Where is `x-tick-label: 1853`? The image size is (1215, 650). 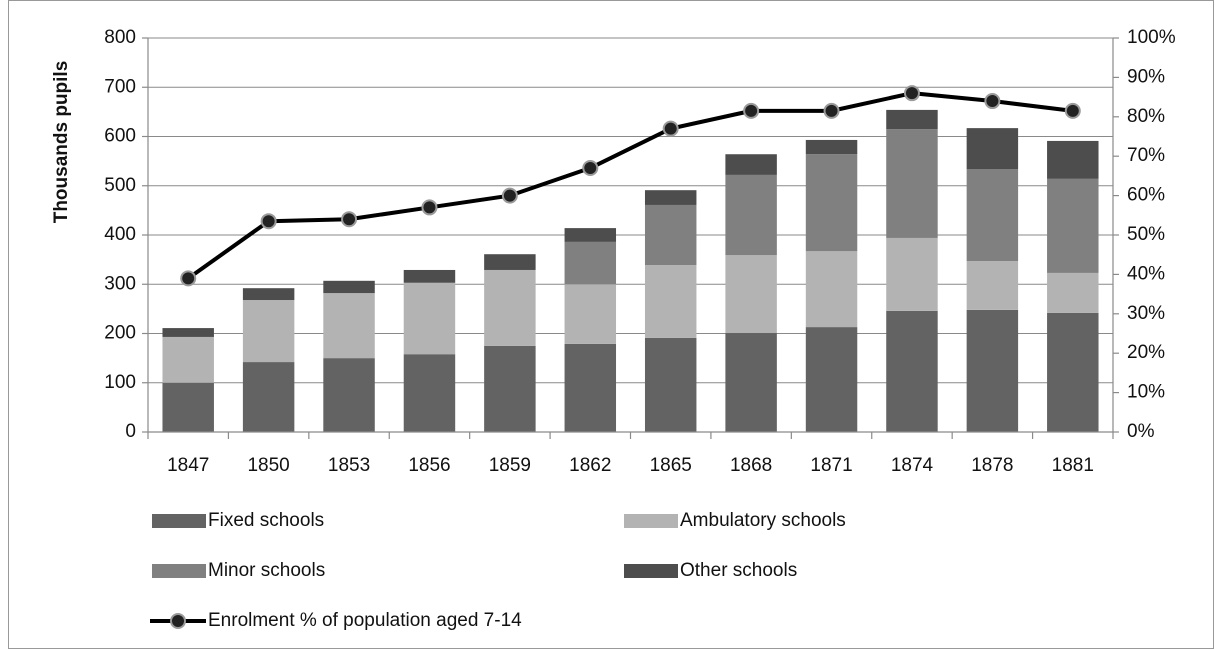
x-tick-label: 1853 is located at coordinates (349, 465).